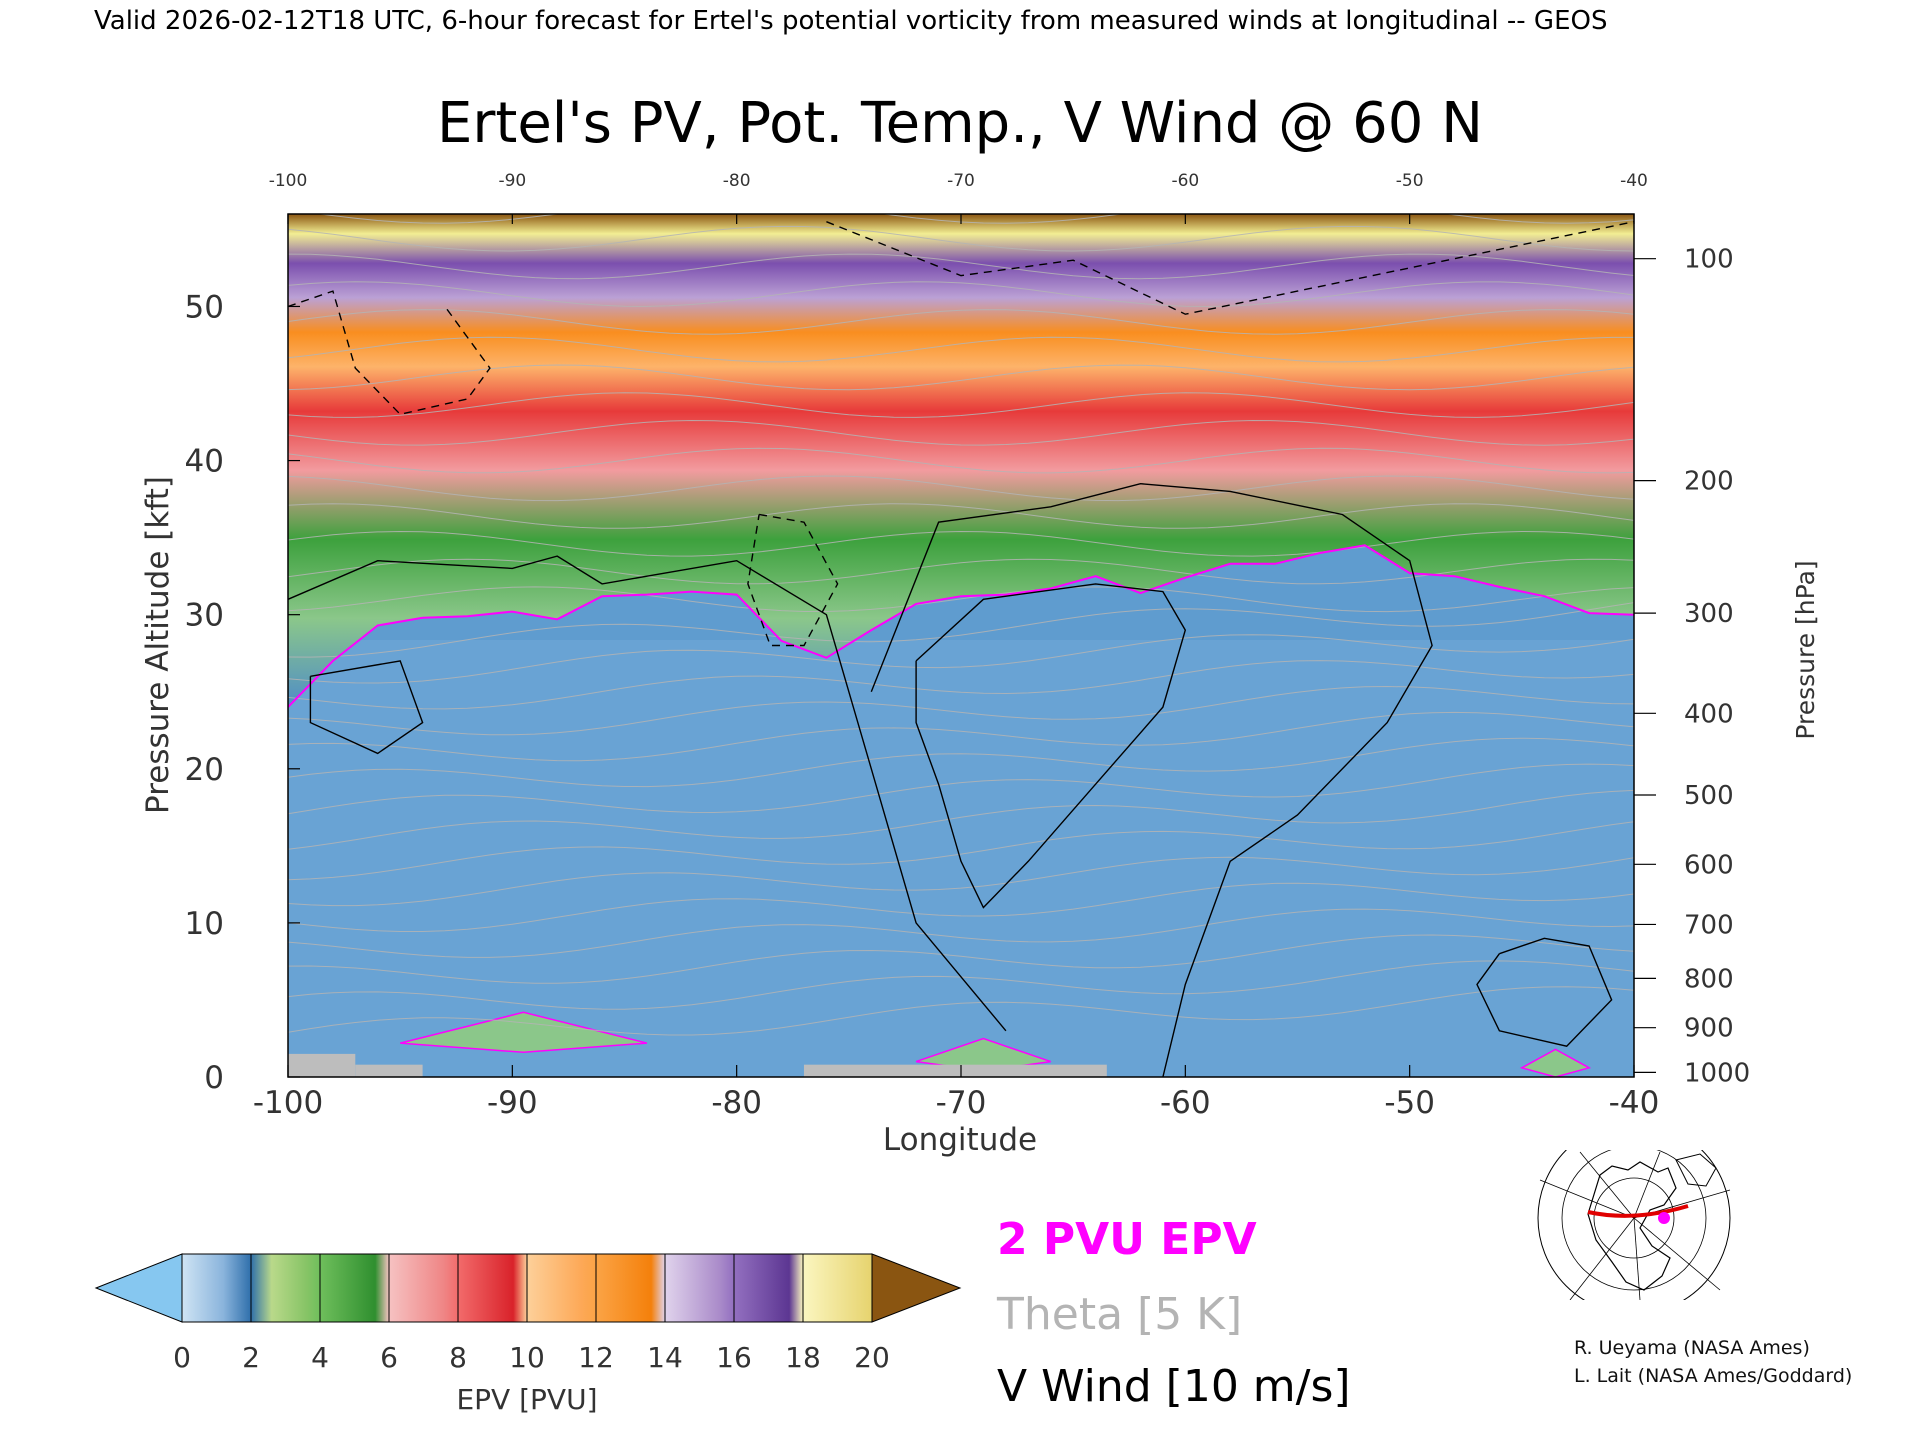 This screenshot has width=1920, height=1440. What do you see at coordinates (961, 1103) in the screenshot?
I see `x-tick-label: -70` at bounding box center [961, 1103].